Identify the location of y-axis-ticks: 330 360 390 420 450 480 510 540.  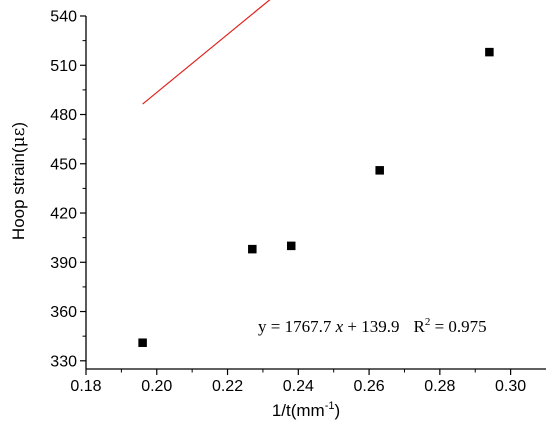
(68, 189).